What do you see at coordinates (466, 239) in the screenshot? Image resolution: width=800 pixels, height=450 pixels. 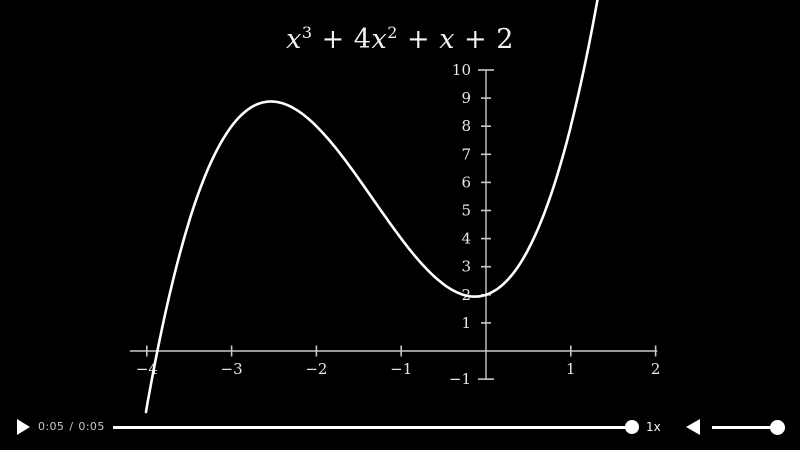 I see `y-axis-tick-label: 4` at bounding box center [466, 239].